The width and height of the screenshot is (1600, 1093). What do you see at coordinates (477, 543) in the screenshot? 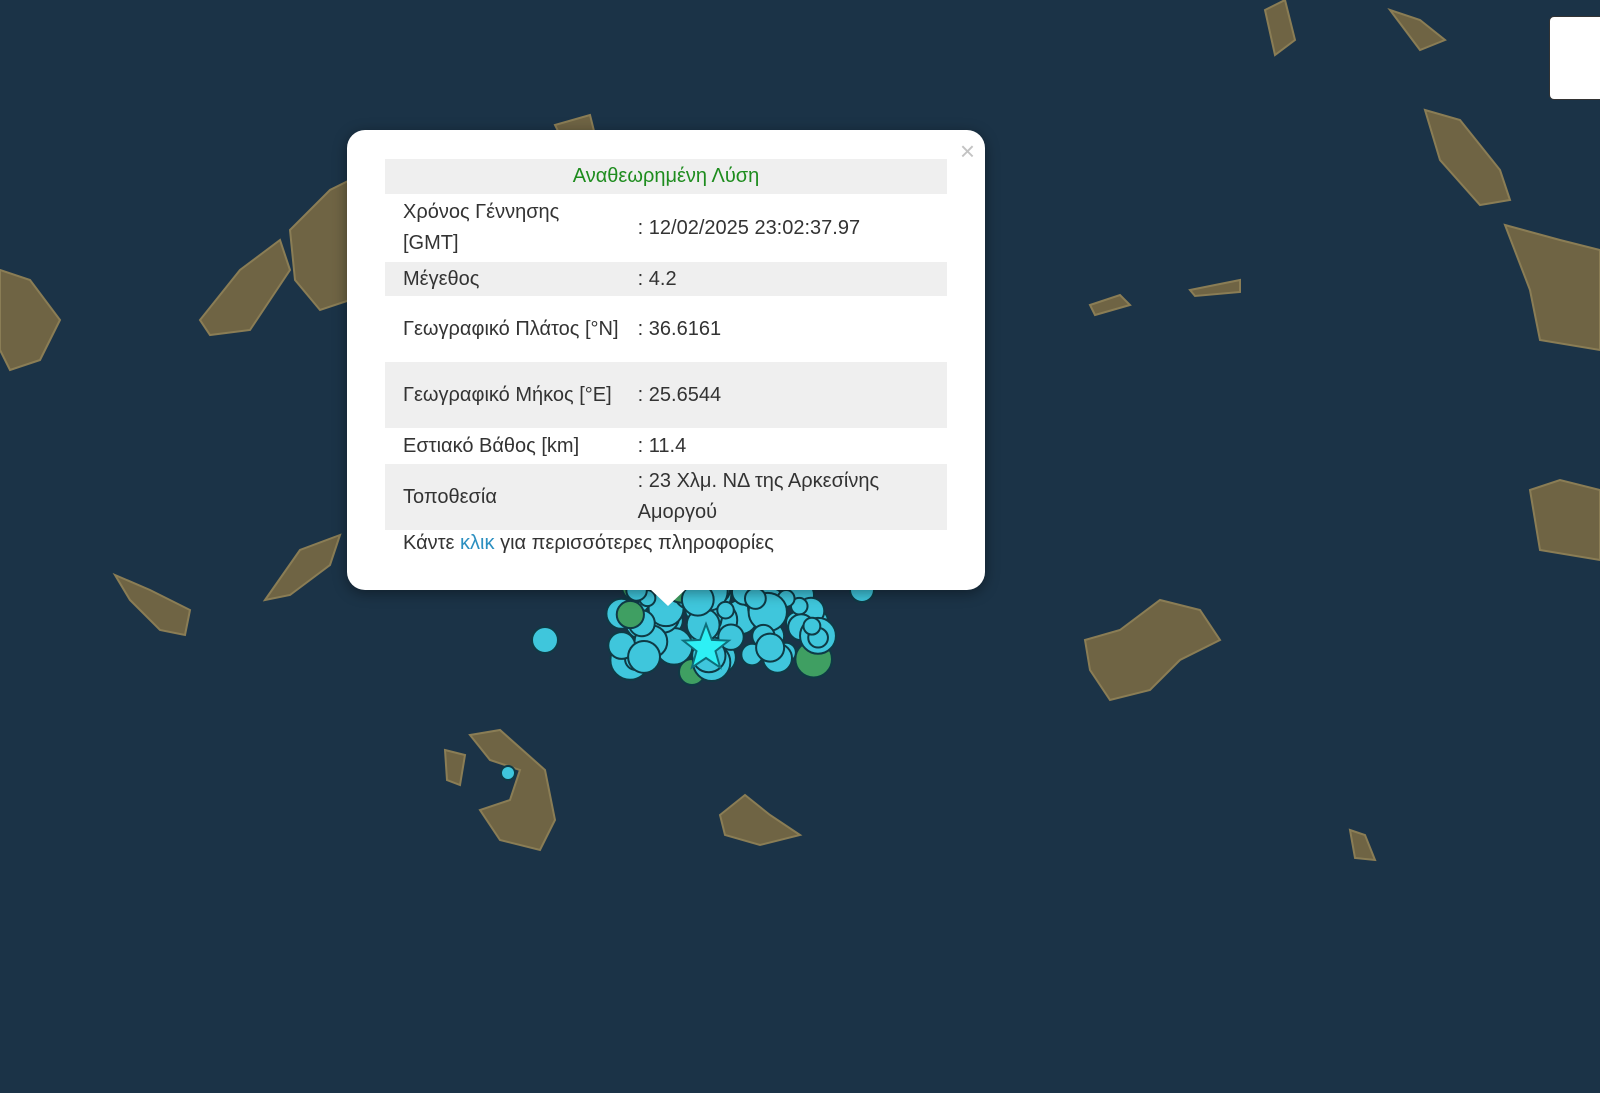
I see `more-info-link: κλικ` at bounding box center [477, 543].